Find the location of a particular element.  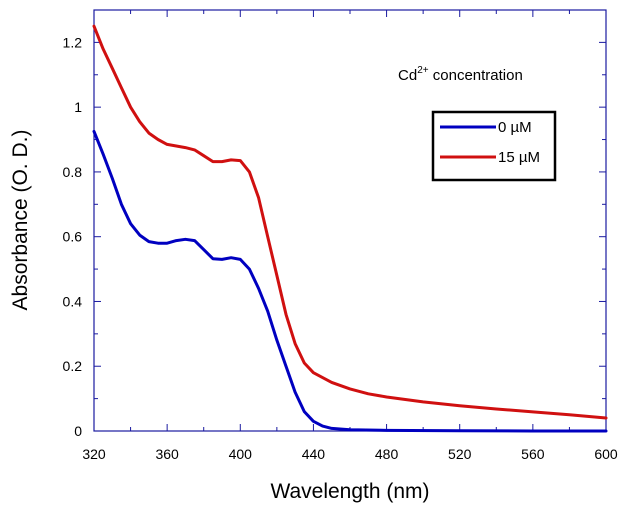

x-tick-label: 440 is located at coordinates (314, 454).